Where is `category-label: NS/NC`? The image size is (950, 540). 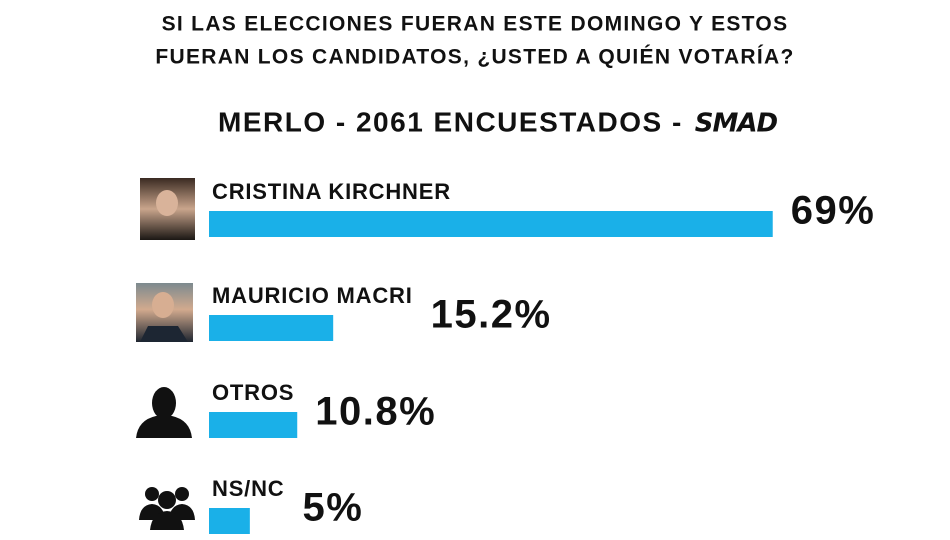
category-label: NS/NC is located at coordinates (248, 488).